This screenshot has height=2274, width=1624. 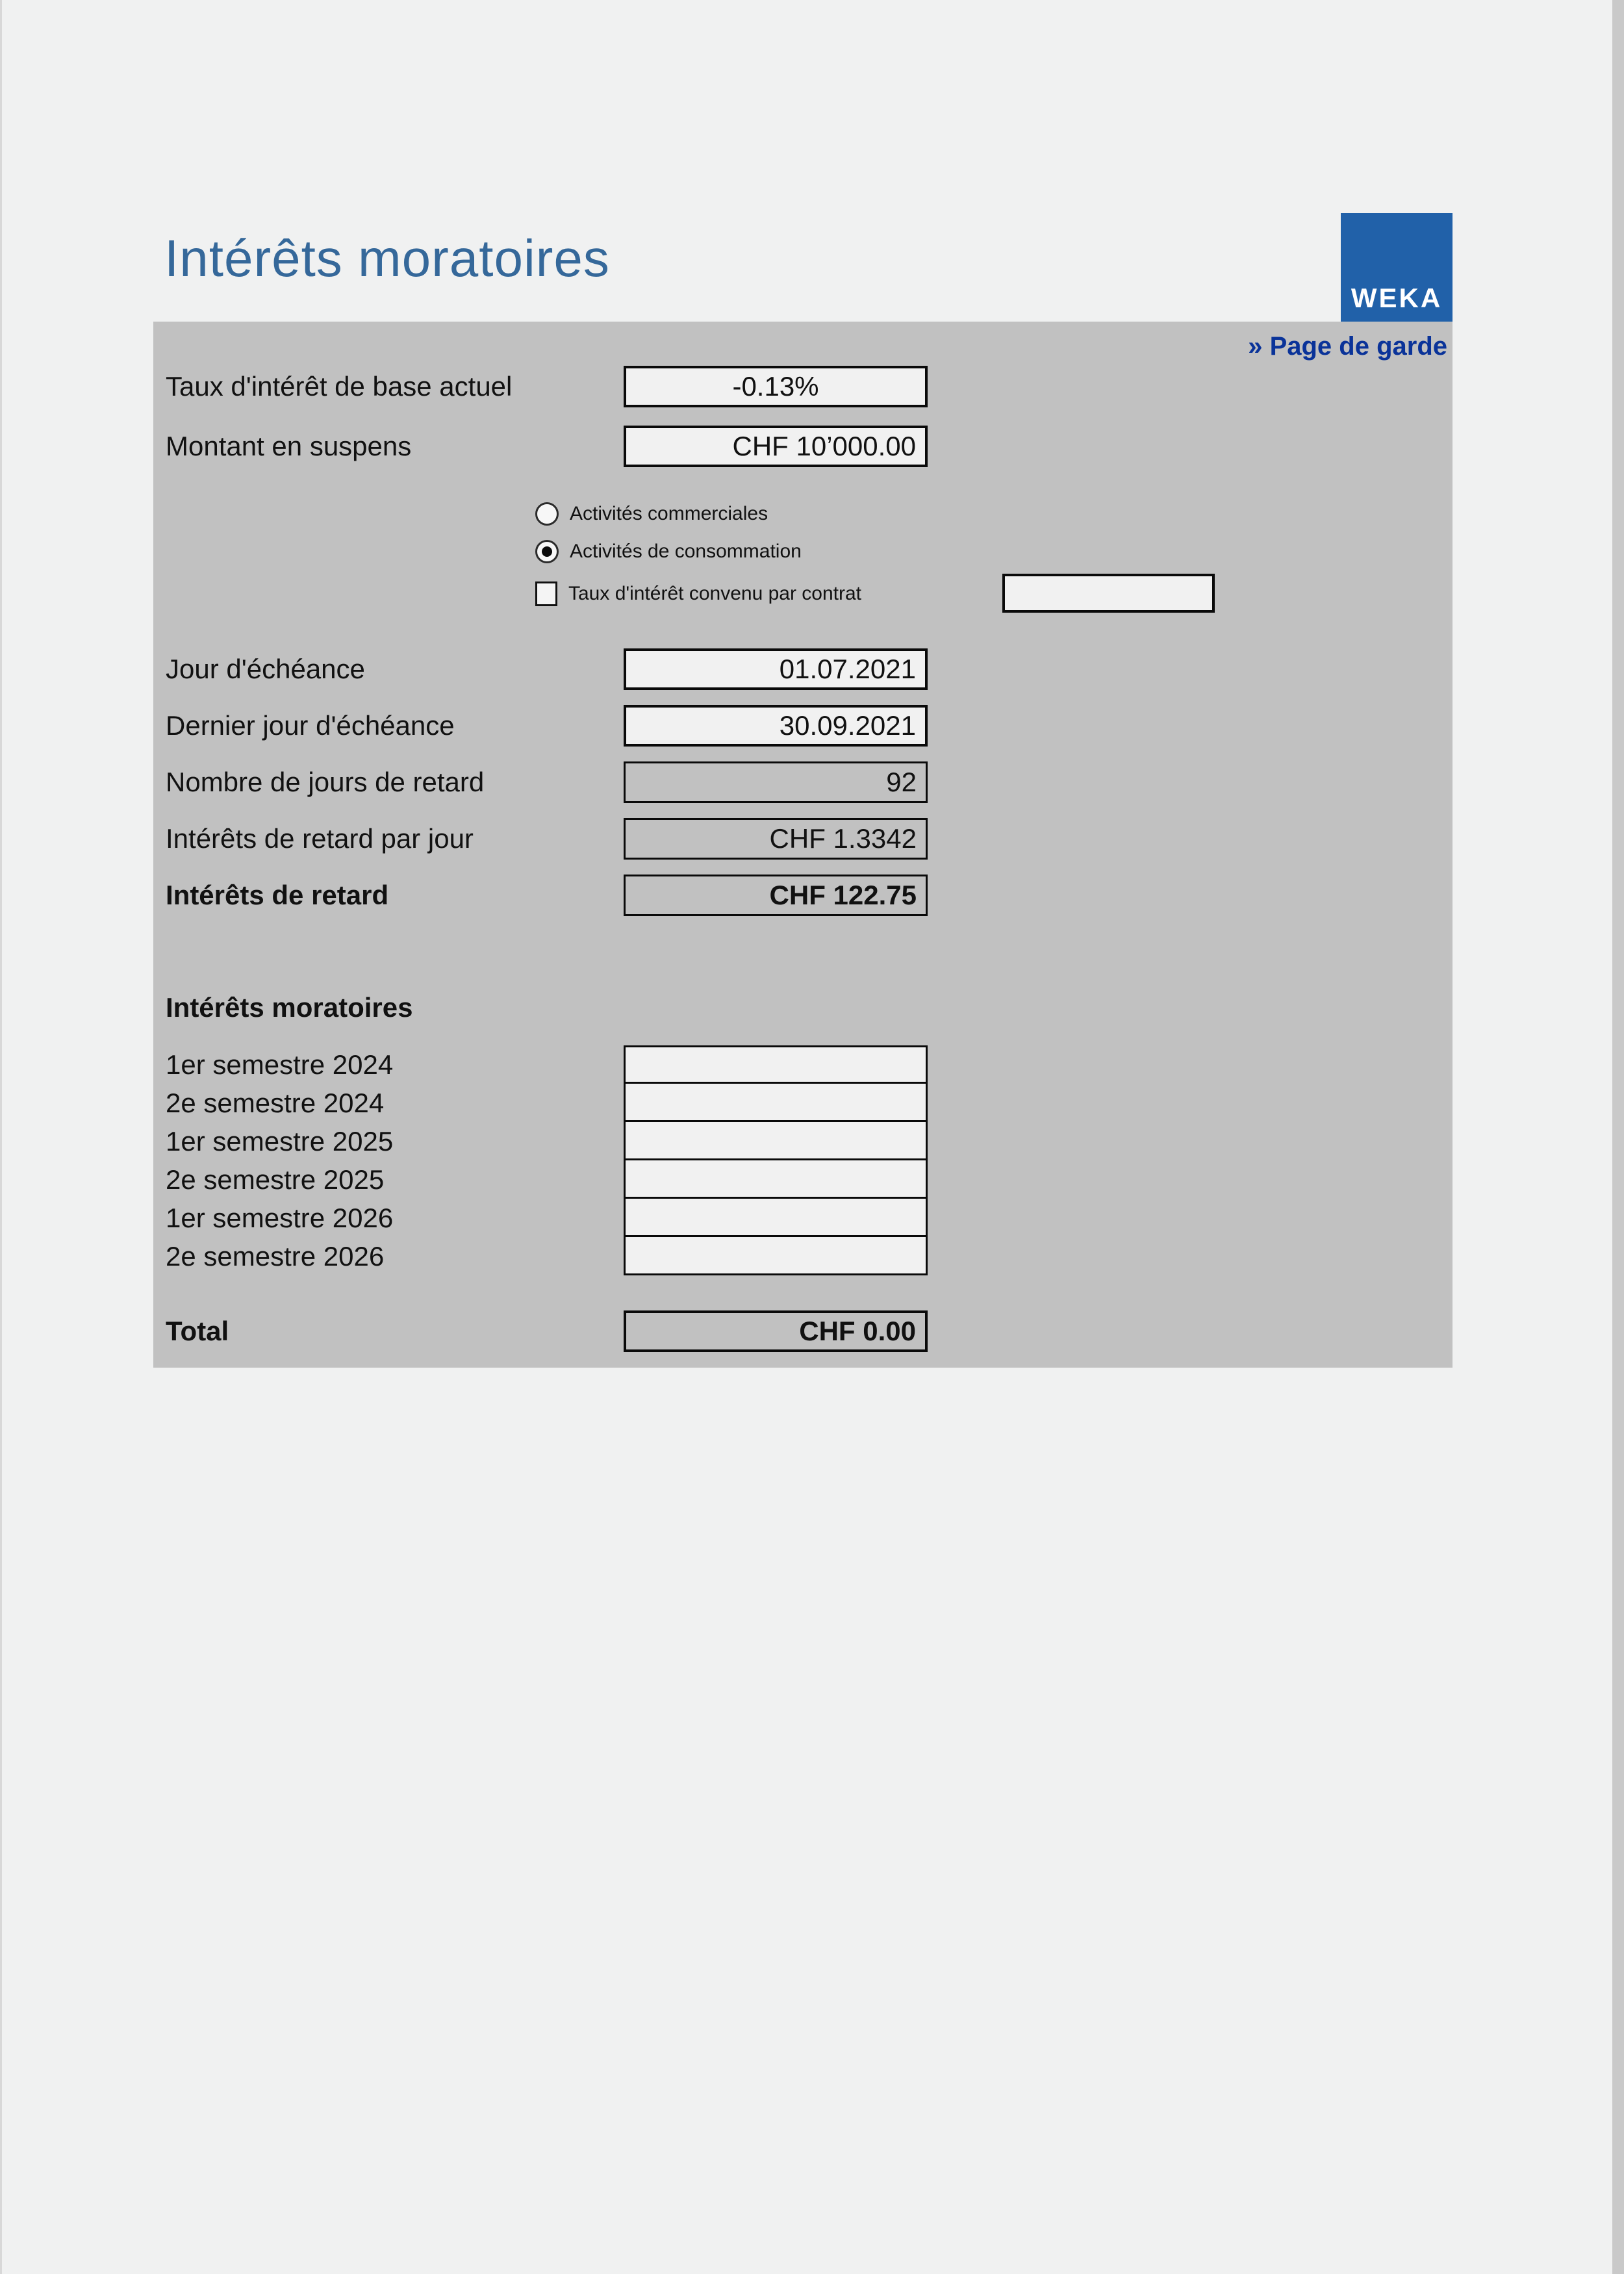 I want to click on days-overdue-value: 92, so click(x=776, y=782).